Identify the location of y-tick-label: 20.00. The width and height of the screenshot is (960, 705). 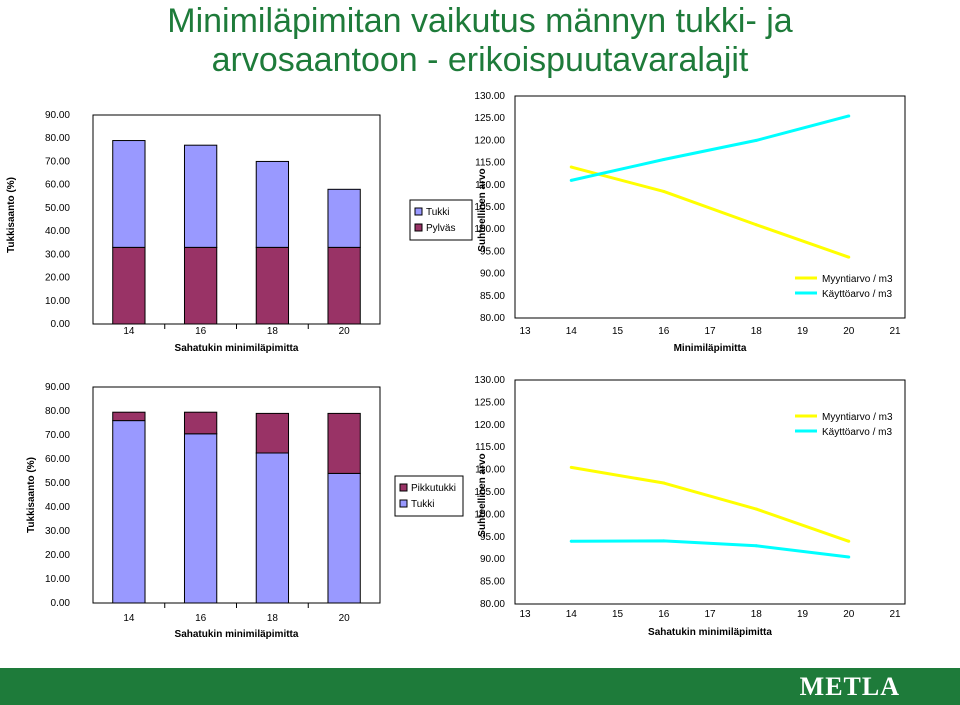
(57, 278).